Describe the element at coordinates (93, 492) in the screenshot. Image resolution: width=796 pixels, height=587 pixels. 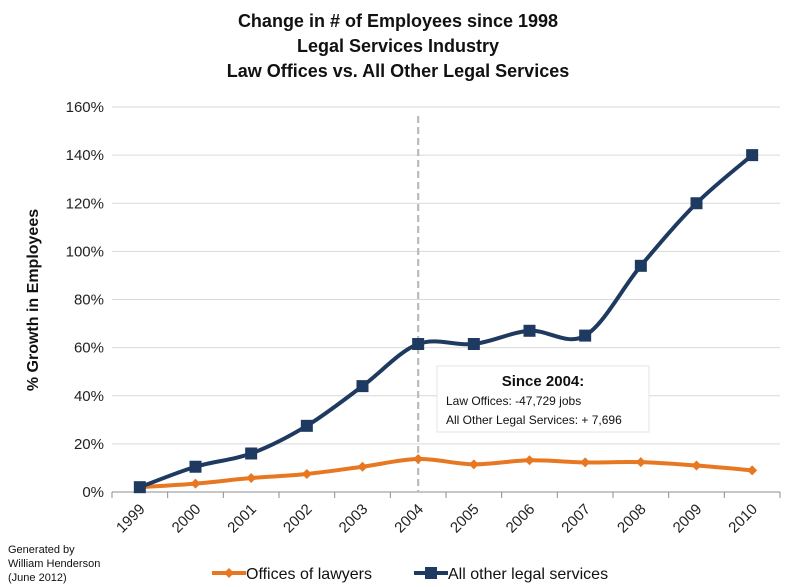
I see `y-tick-label: 0%` at that location.